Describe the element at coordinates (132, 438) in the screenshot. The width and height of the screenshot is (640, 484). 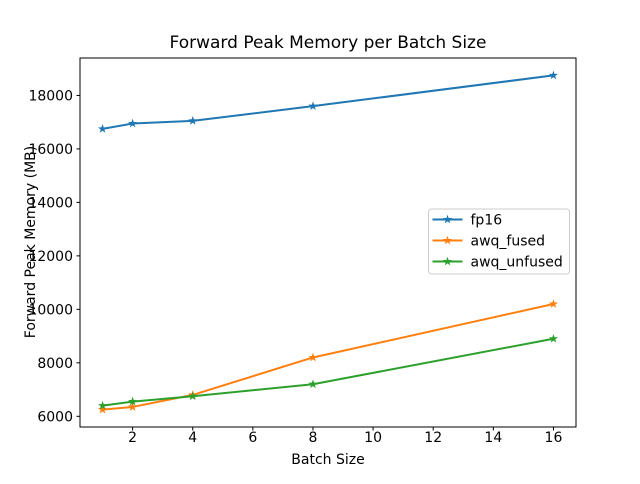
I see `x-tick-label: 2` at that location.